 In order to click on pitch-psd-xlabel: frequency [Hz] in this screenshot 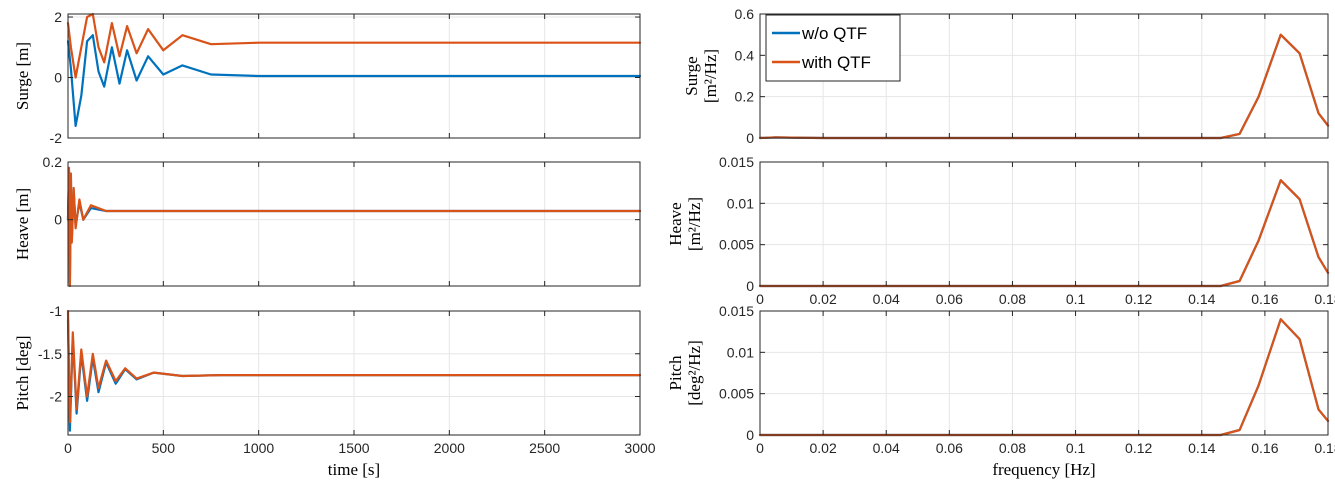, I will do `click(1043, 469)`.